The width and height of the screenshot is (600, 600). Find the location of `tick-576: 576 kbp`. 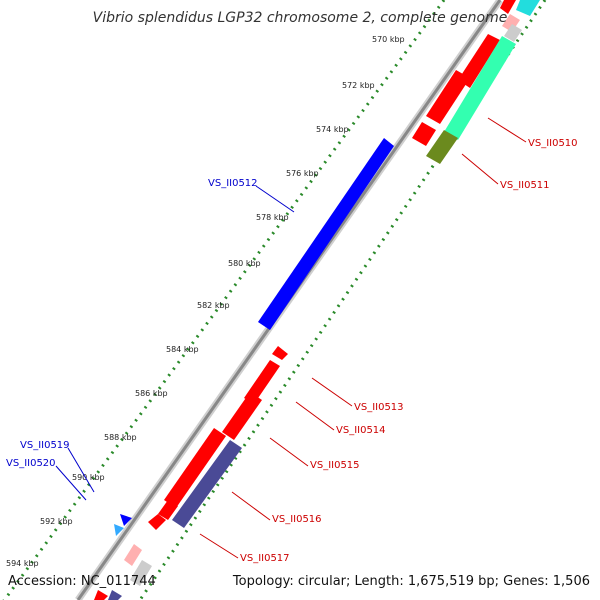

tick-576: 576 kbp is located at coordinates (302, 173).